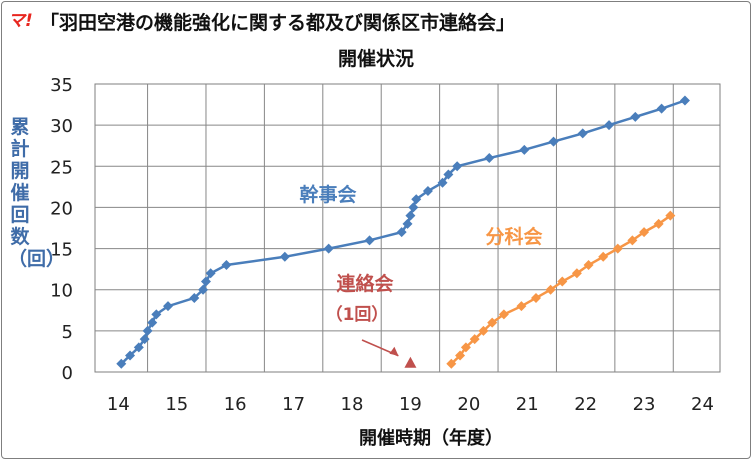 This screenshot has height=460, width=752. What do you see at coordinates (585, 404) in the screenshot?
I see `x-tick-label: 22` at bounding box center [585, 404].